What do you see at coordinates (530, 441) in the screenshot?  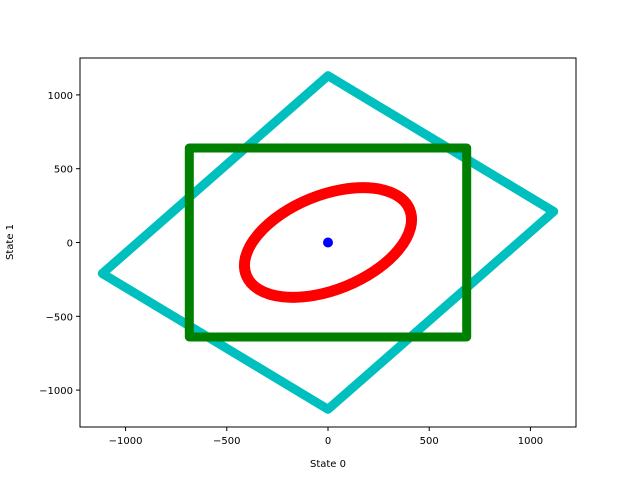 I see `x-tick-label: 1000` at bounding box center [530, 441].